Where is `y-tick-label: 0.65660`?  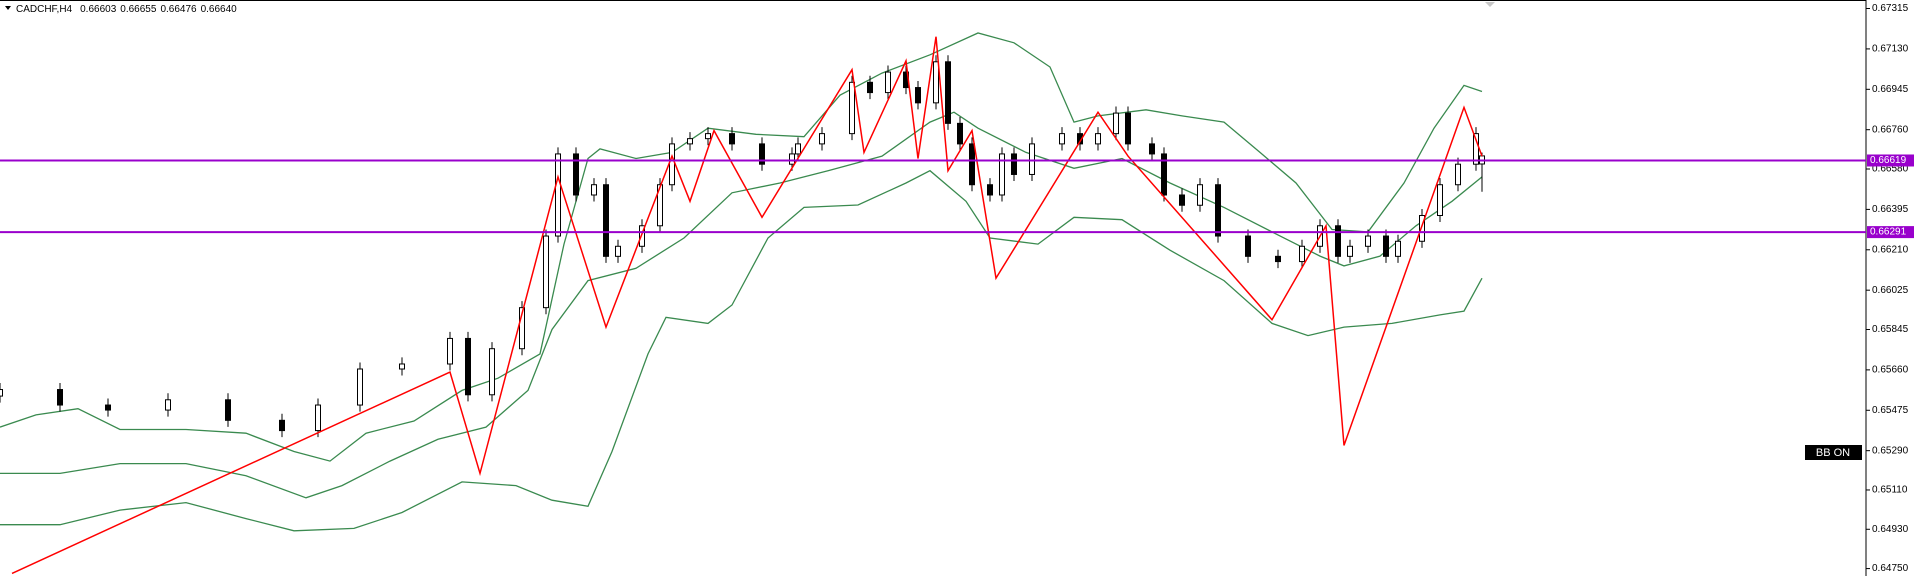
y-tick-label: 0.65660 is located at coordinates (1890, 370).